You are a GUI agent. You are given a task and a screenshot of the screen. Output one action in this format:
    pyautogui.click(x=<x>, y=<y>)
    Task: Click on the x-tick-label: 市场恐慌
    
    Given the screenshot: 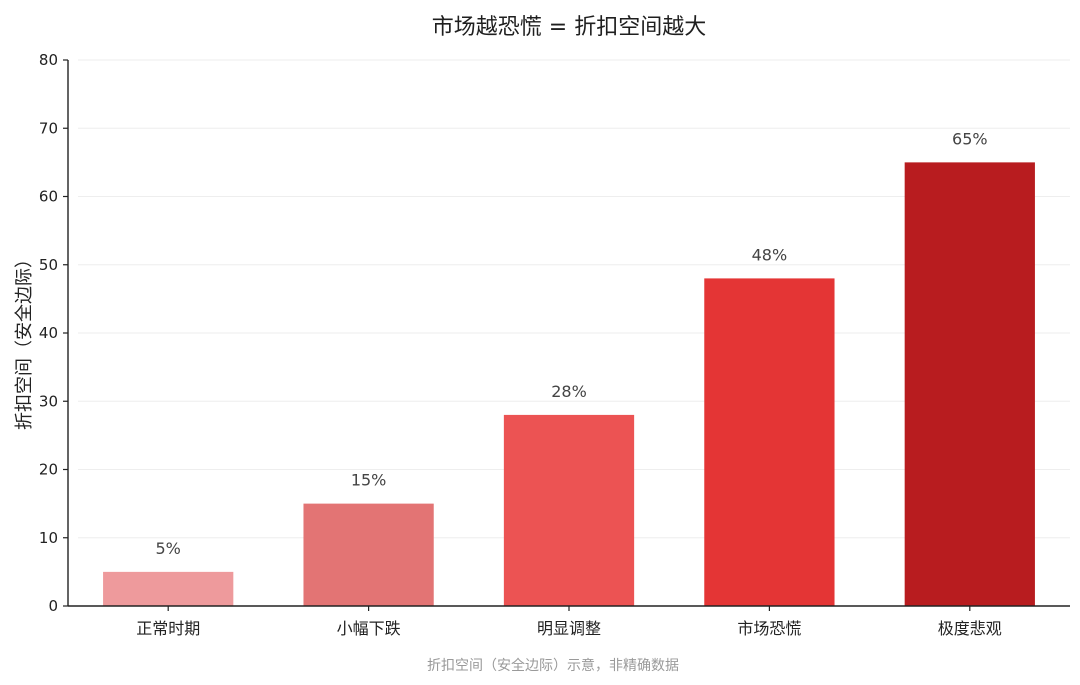 What is the action you would take?
    pyautogui.click(x=769, y=628)
    